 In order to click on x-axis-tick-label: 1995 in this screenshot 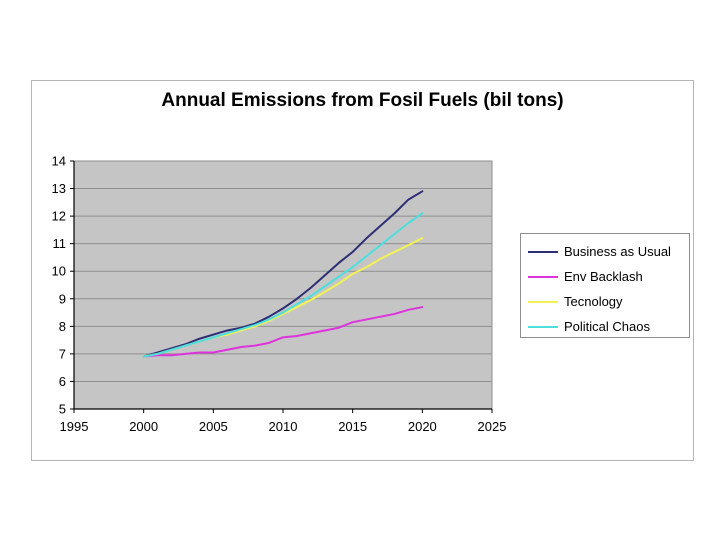, I will do `click(74, 426)`.